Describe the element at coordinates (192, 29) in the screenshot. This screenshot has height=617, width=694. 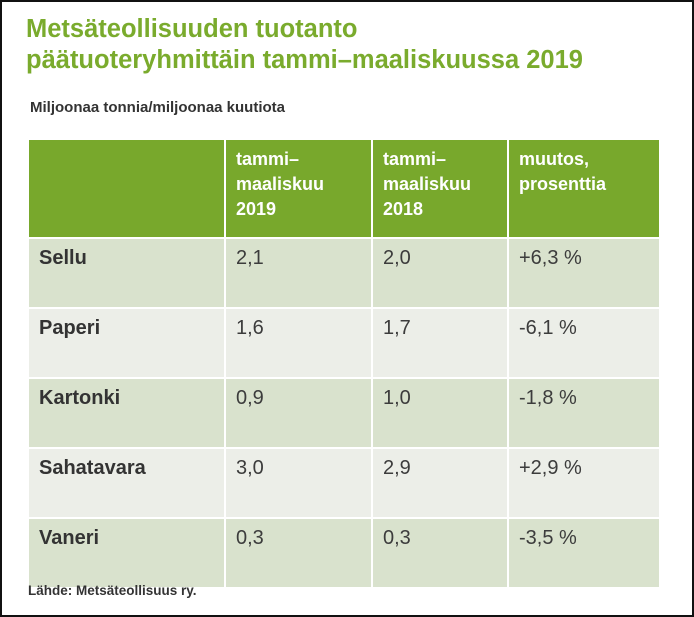
I see `title-line-1: Metsäteollisuuden tuotanto` at that location.